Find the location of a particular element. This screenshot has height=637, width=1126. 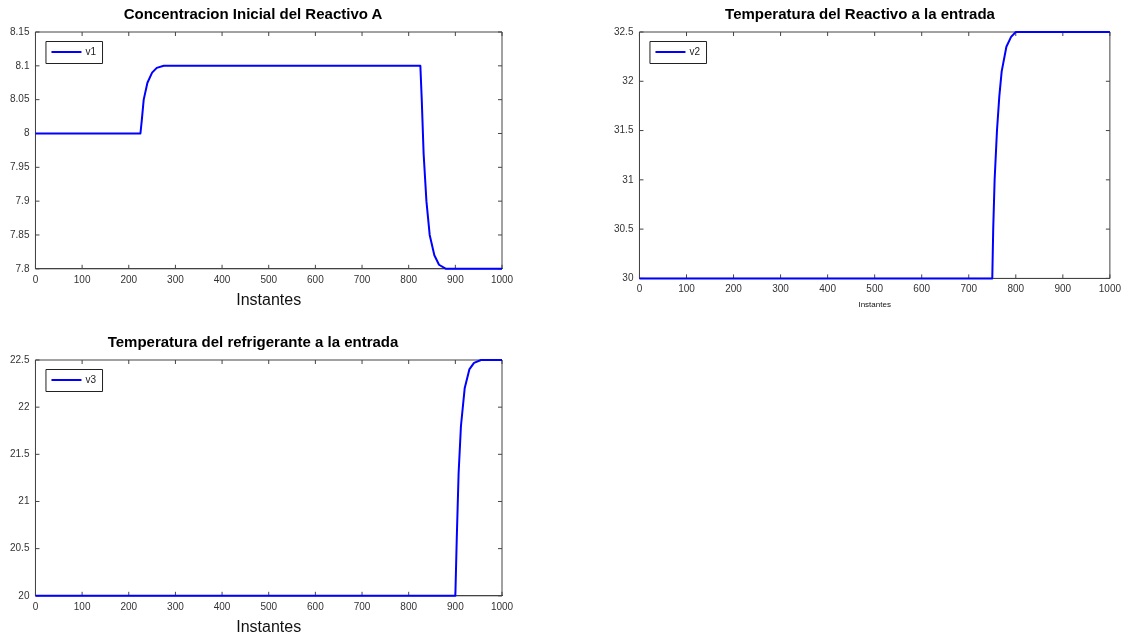

y-tick-label: 7.9 is located at coordinates (22, 200).